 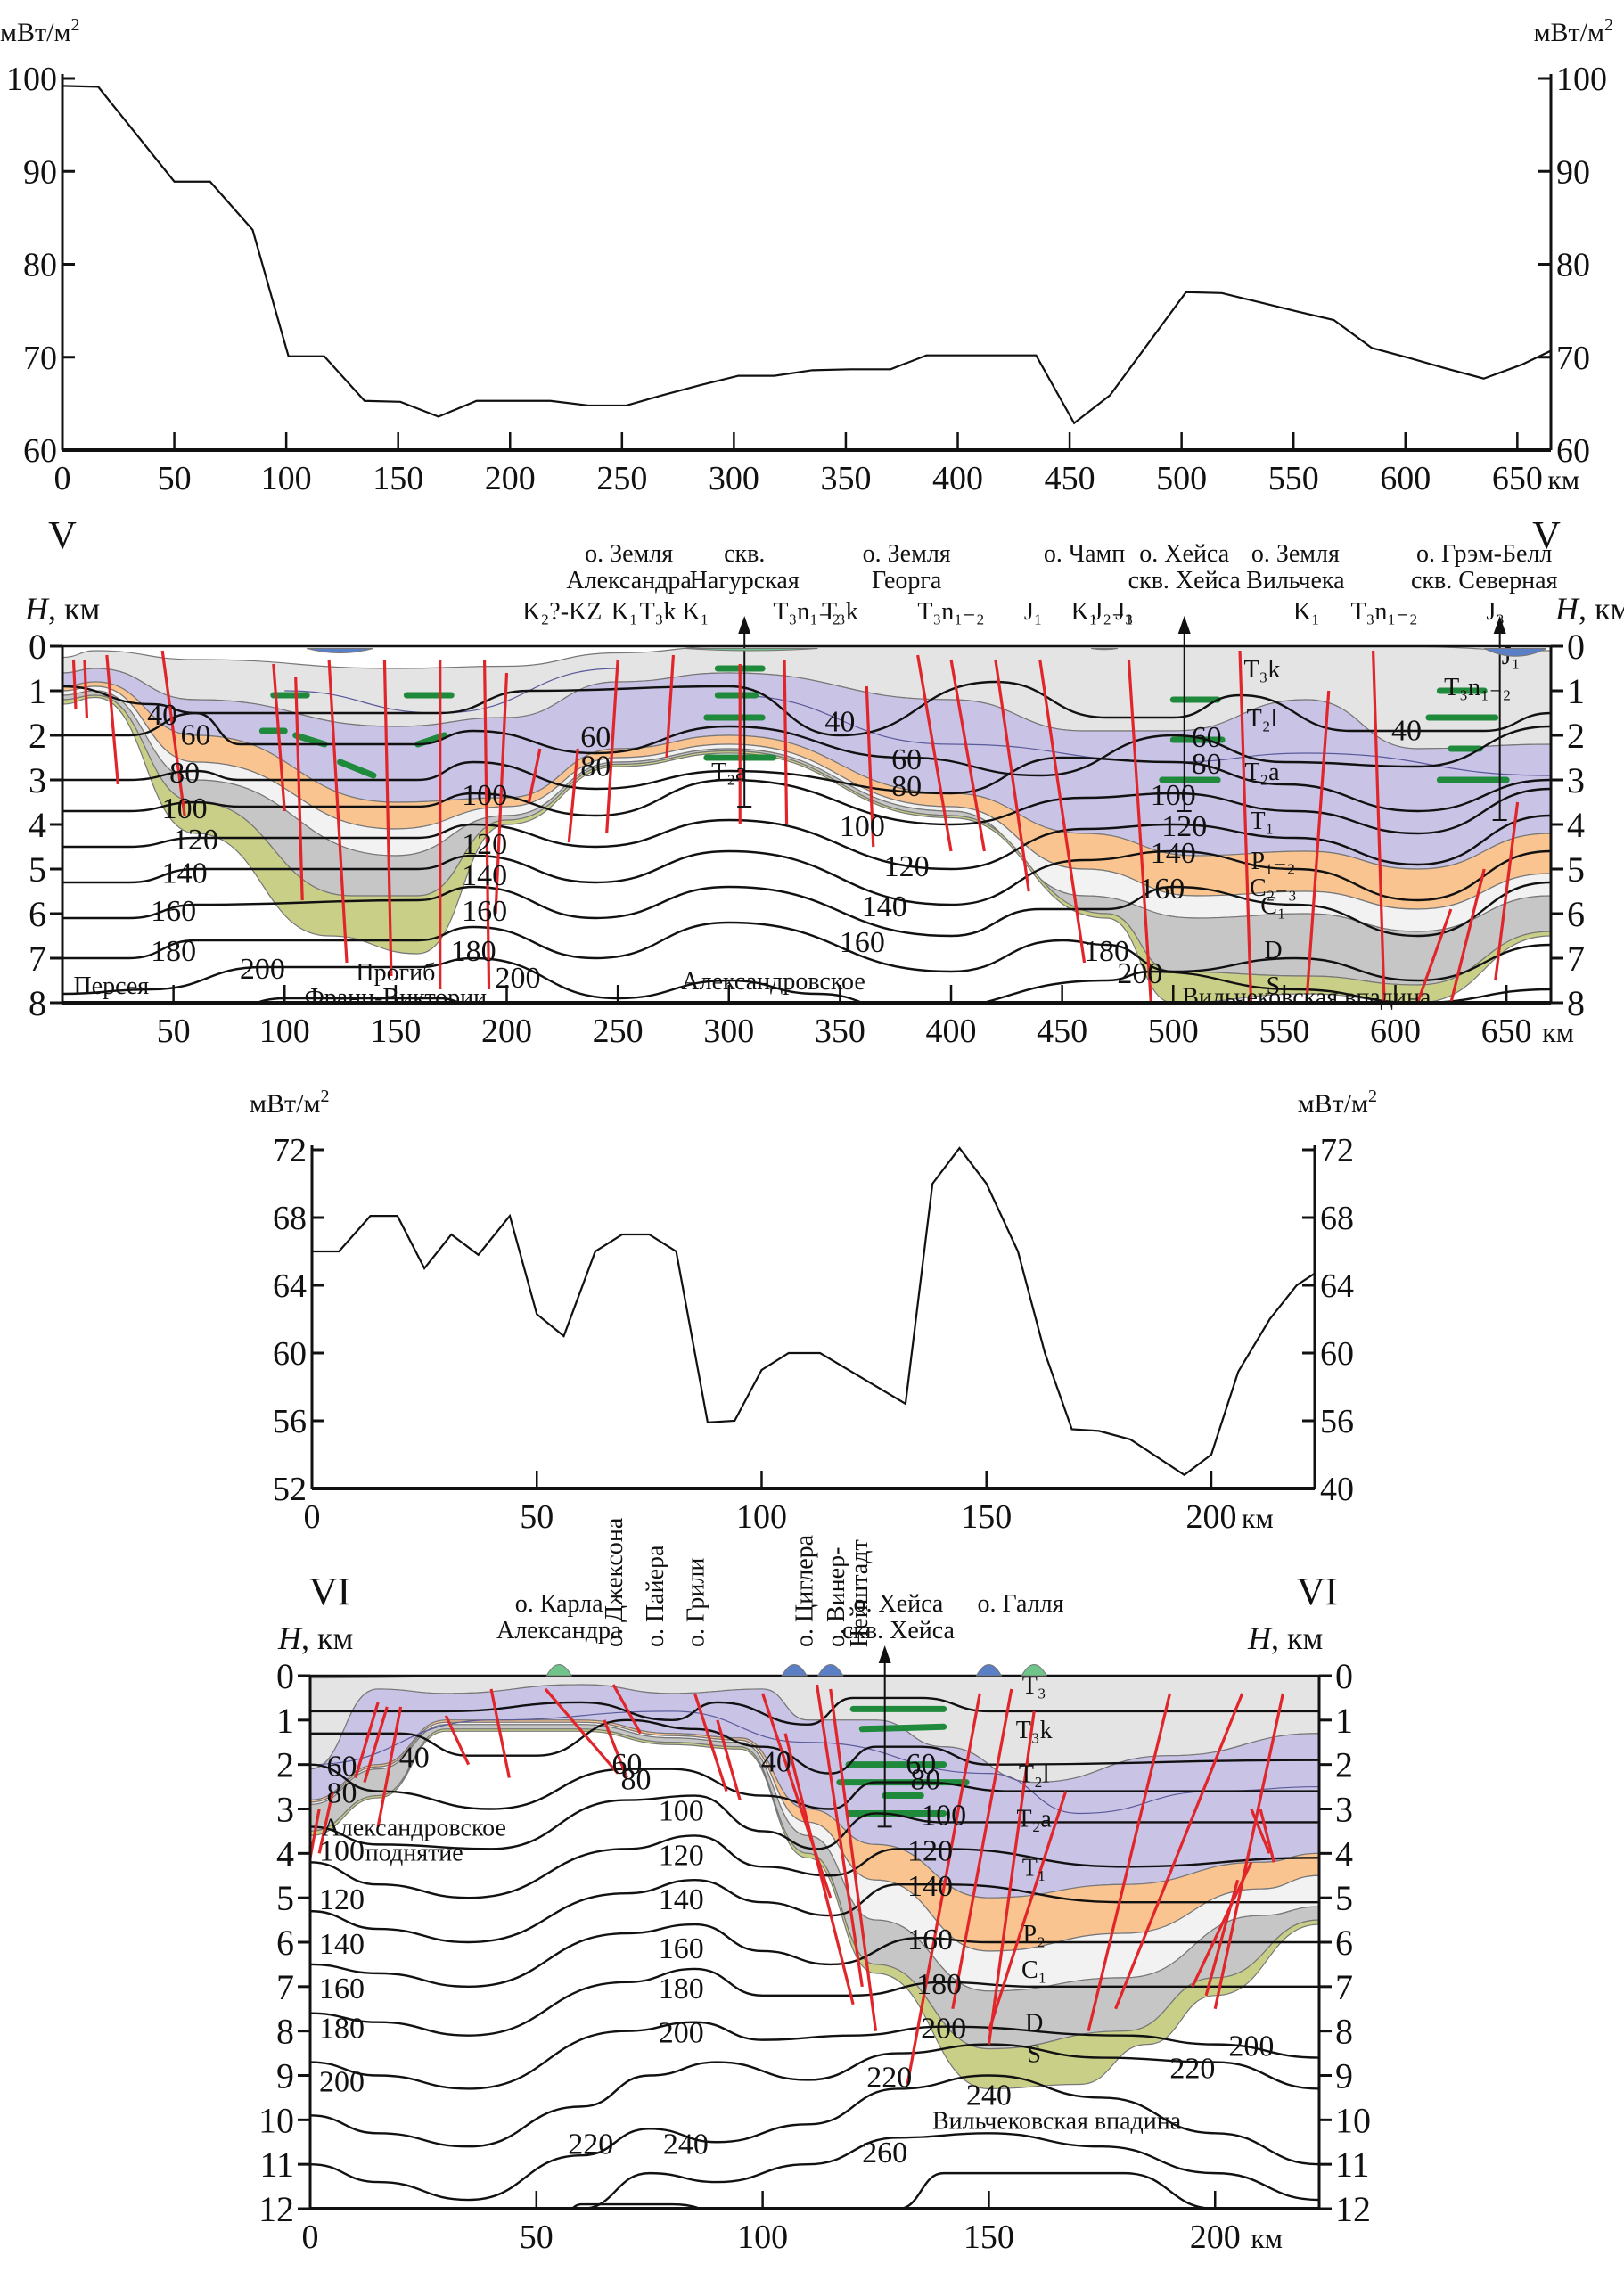 I want to click on depth-tick-label-right: 3, so click(x=1344, y=1810).